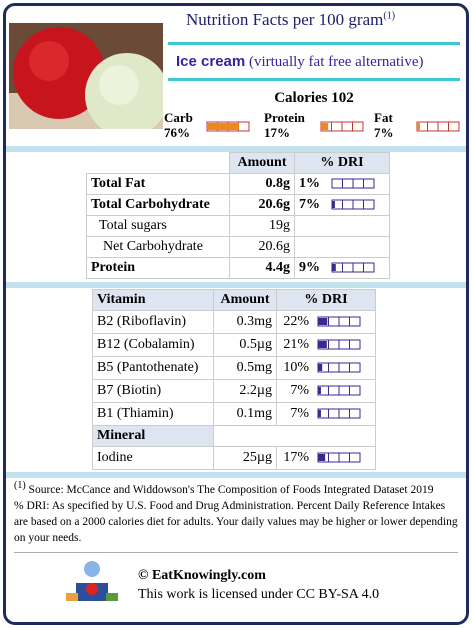 The width and height of the screenshot is (472, 628). I want to click on food-name: Ice cream, so click(211, 61).